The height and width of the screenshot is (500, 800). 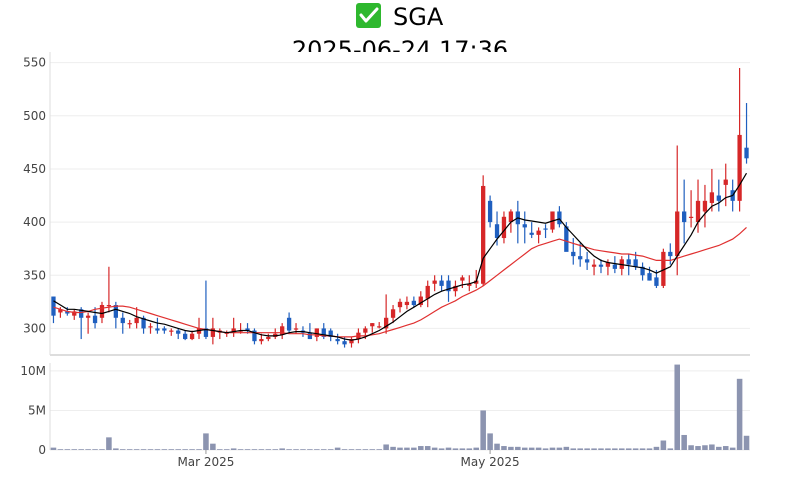 What do you see at coordinates (33, 410) in the screenshot?
I see `volume-y-axis: 0 5M 10M` at bounding box center [33, 410].